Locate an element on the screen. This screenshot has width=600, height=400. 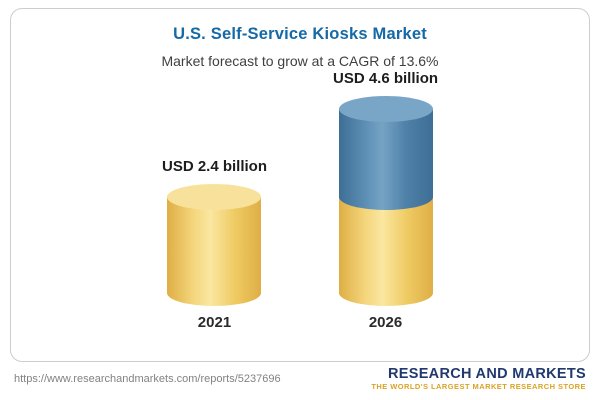
cylinder-2021 is located at coordinates (214, 245).